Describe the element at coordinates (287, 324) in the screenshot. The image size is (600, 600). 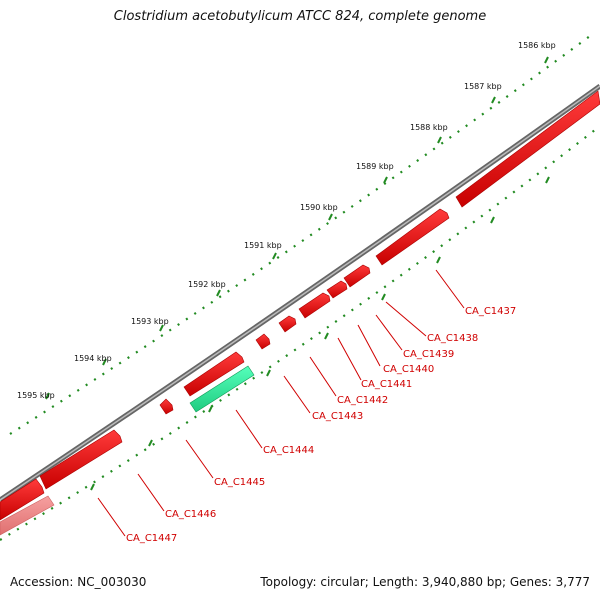
I see `gene-ca-c1442` at that location.